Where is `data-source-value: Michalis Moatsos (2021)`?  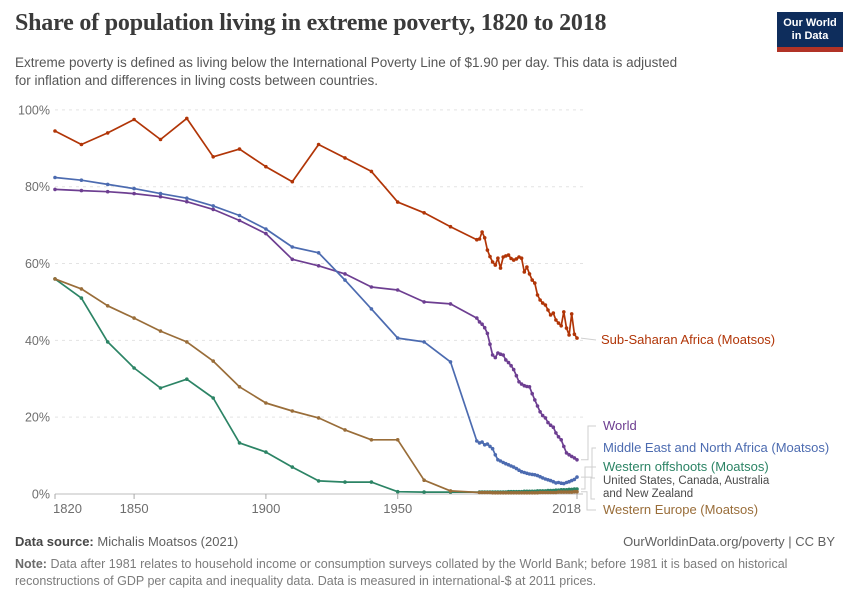
data-source-value: Michalis Moatsos (2021) is located at coordinates (168, 541).